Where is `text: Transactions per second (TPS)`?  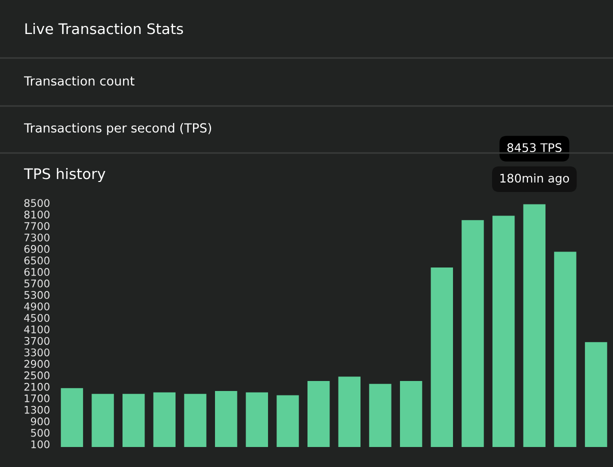 text: Transactions per second (TPS) is located at coordinates (118, 129).